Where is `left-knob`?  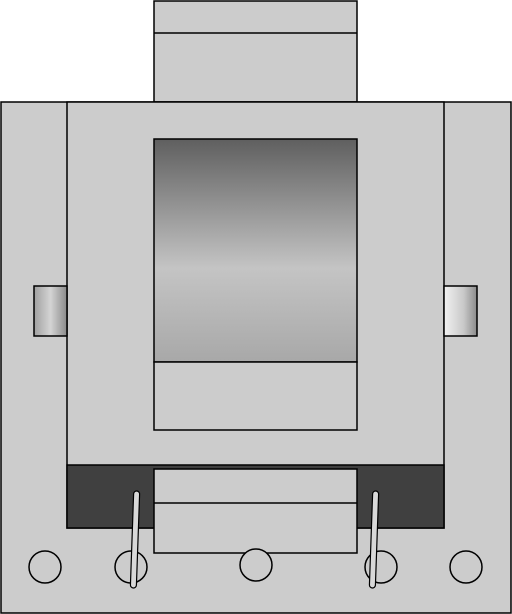 left-knob is located at coordinates (50, 311).